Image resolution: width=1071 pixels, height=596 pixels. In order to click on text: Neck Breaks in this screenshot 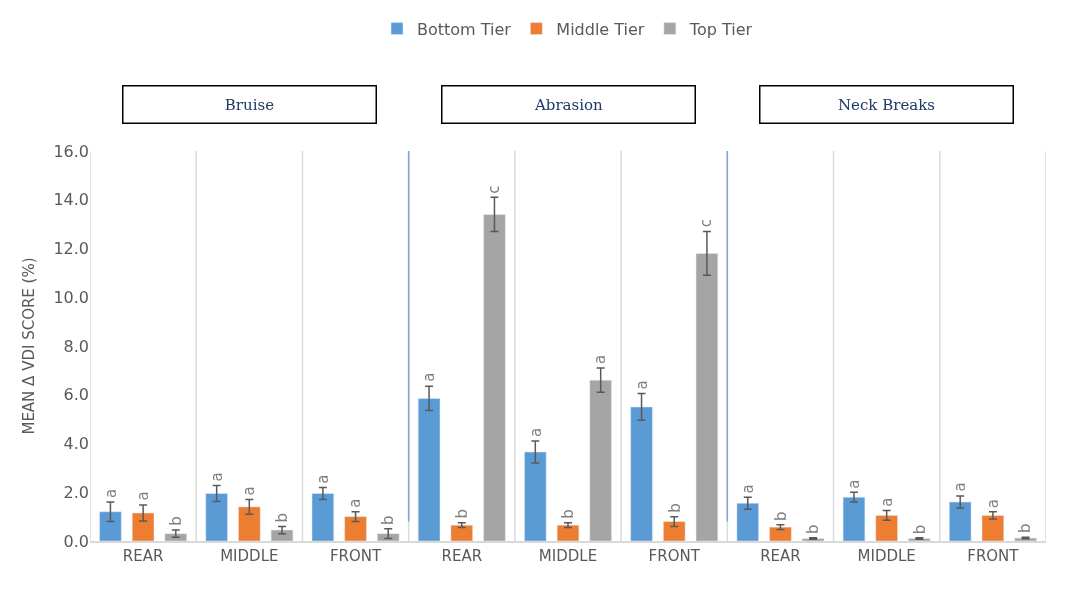, I will do `click(886, 104)`.